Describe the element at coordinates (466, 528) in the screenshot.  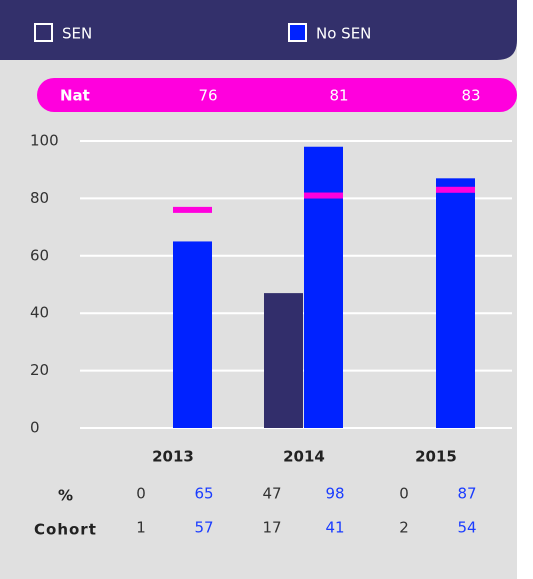
I see `cohort-value: 54` at that location.